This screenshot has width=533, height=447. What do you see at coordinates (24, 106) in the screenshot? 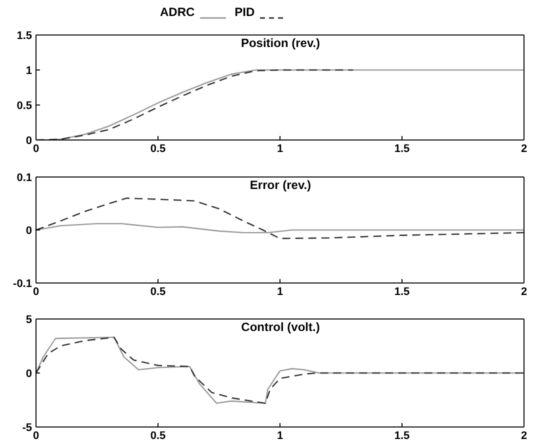
I see `y-tick-label: 0.5` at bounding box center [24, 106].